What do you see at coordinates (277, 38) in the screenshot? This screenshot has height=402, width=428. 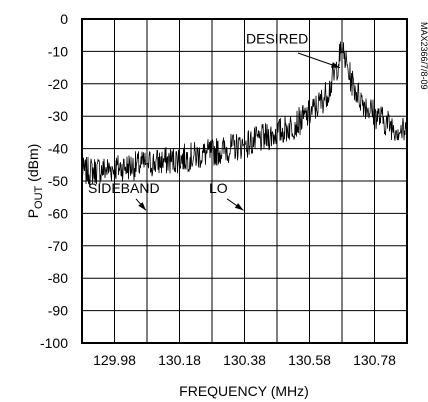 I see `annotation-desired: DESIRED` at bounding box center [277, 38].